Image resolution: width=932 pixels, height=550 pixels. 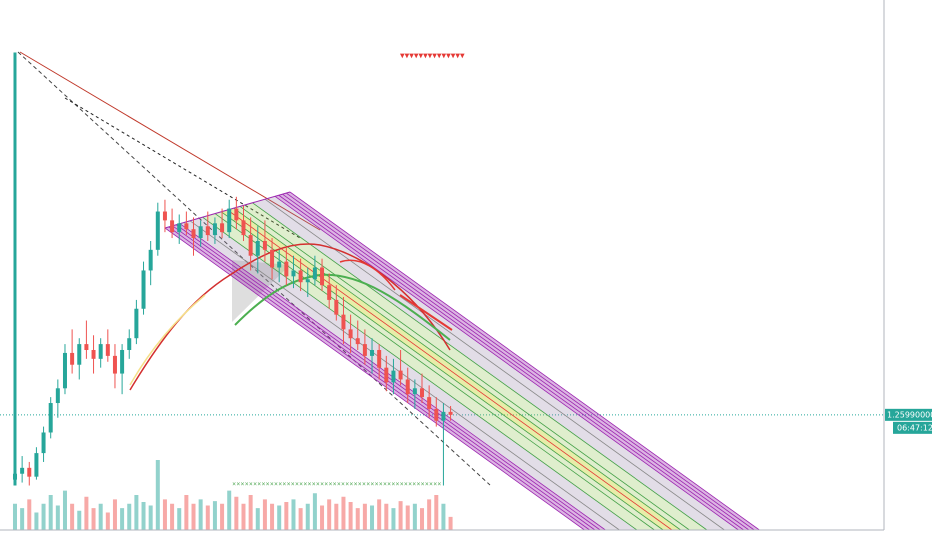 I want to click on price-axis, so click(x=908, y=275).